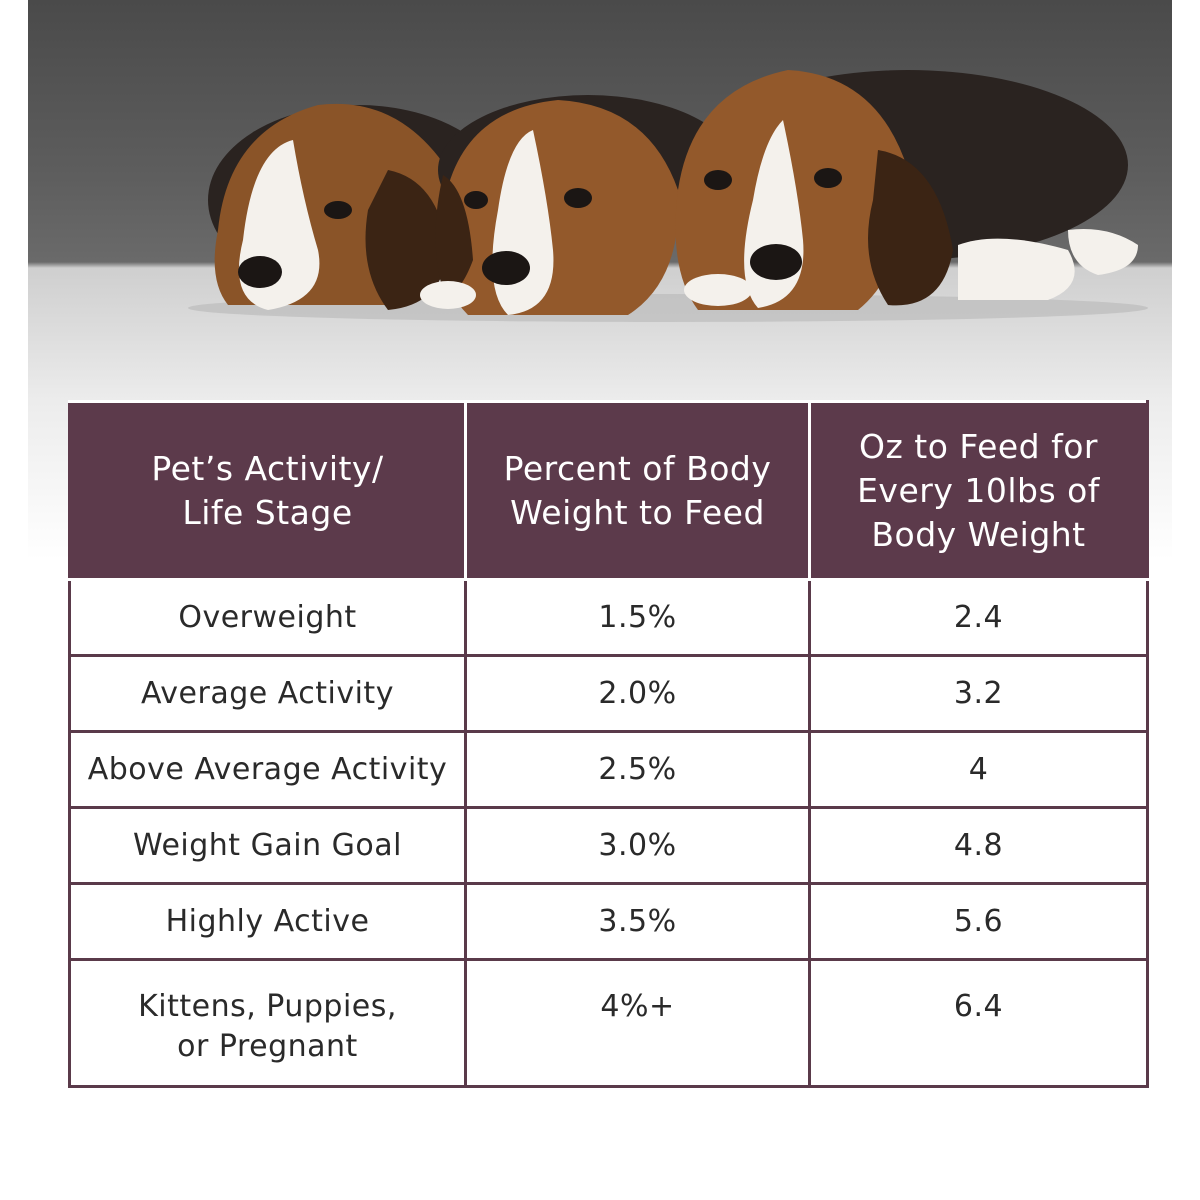 This screenshot has width=1200, height=1200. I want to click on oz-cell: 5.6, so click(978, 921).